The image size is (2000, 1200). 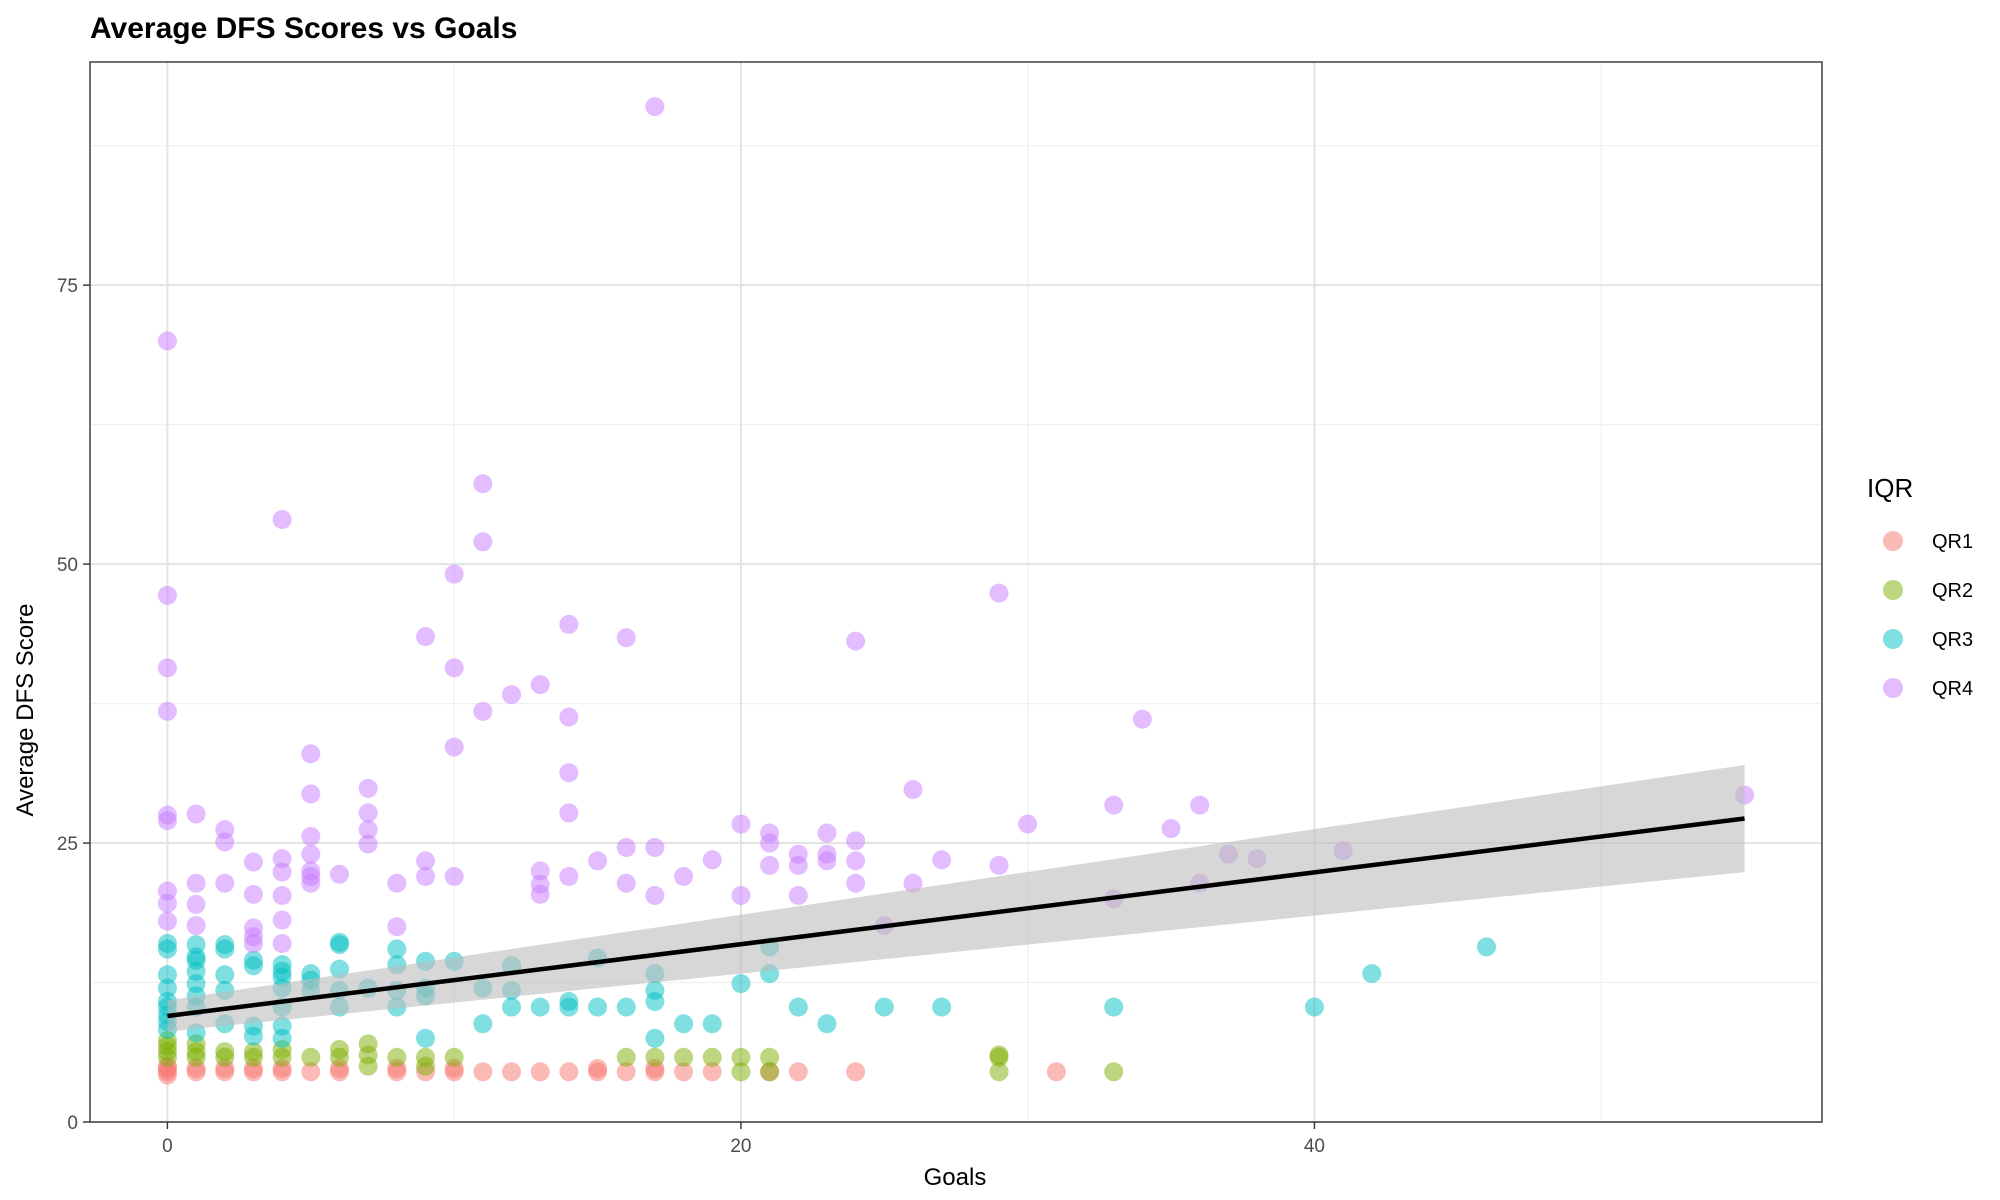 I want to click on x-axis-label: Goals, so click(x=955, y=1177).